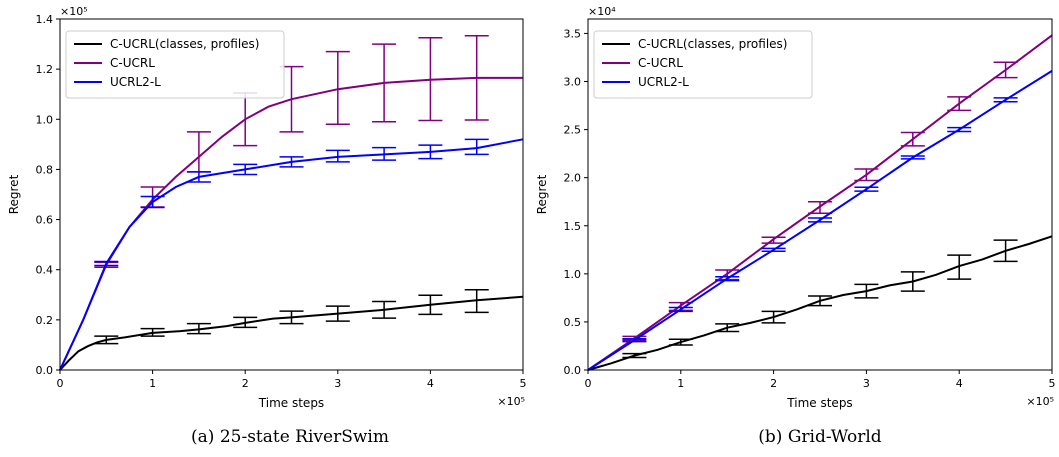 This screenshot has width=1059, height=457. Describe the element at coordinates (523, 383) in the screenshot. I see `riverswim-x-tick-label: 5` at that location.